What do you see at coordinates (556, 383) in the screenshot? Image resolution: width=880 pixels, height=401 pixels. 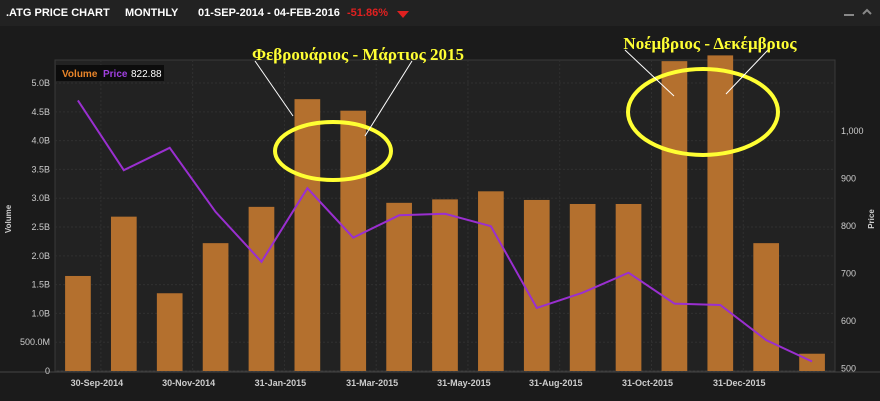 I see `x-tick-label: 31-Aug-2015` at bounding box center [556, 383].